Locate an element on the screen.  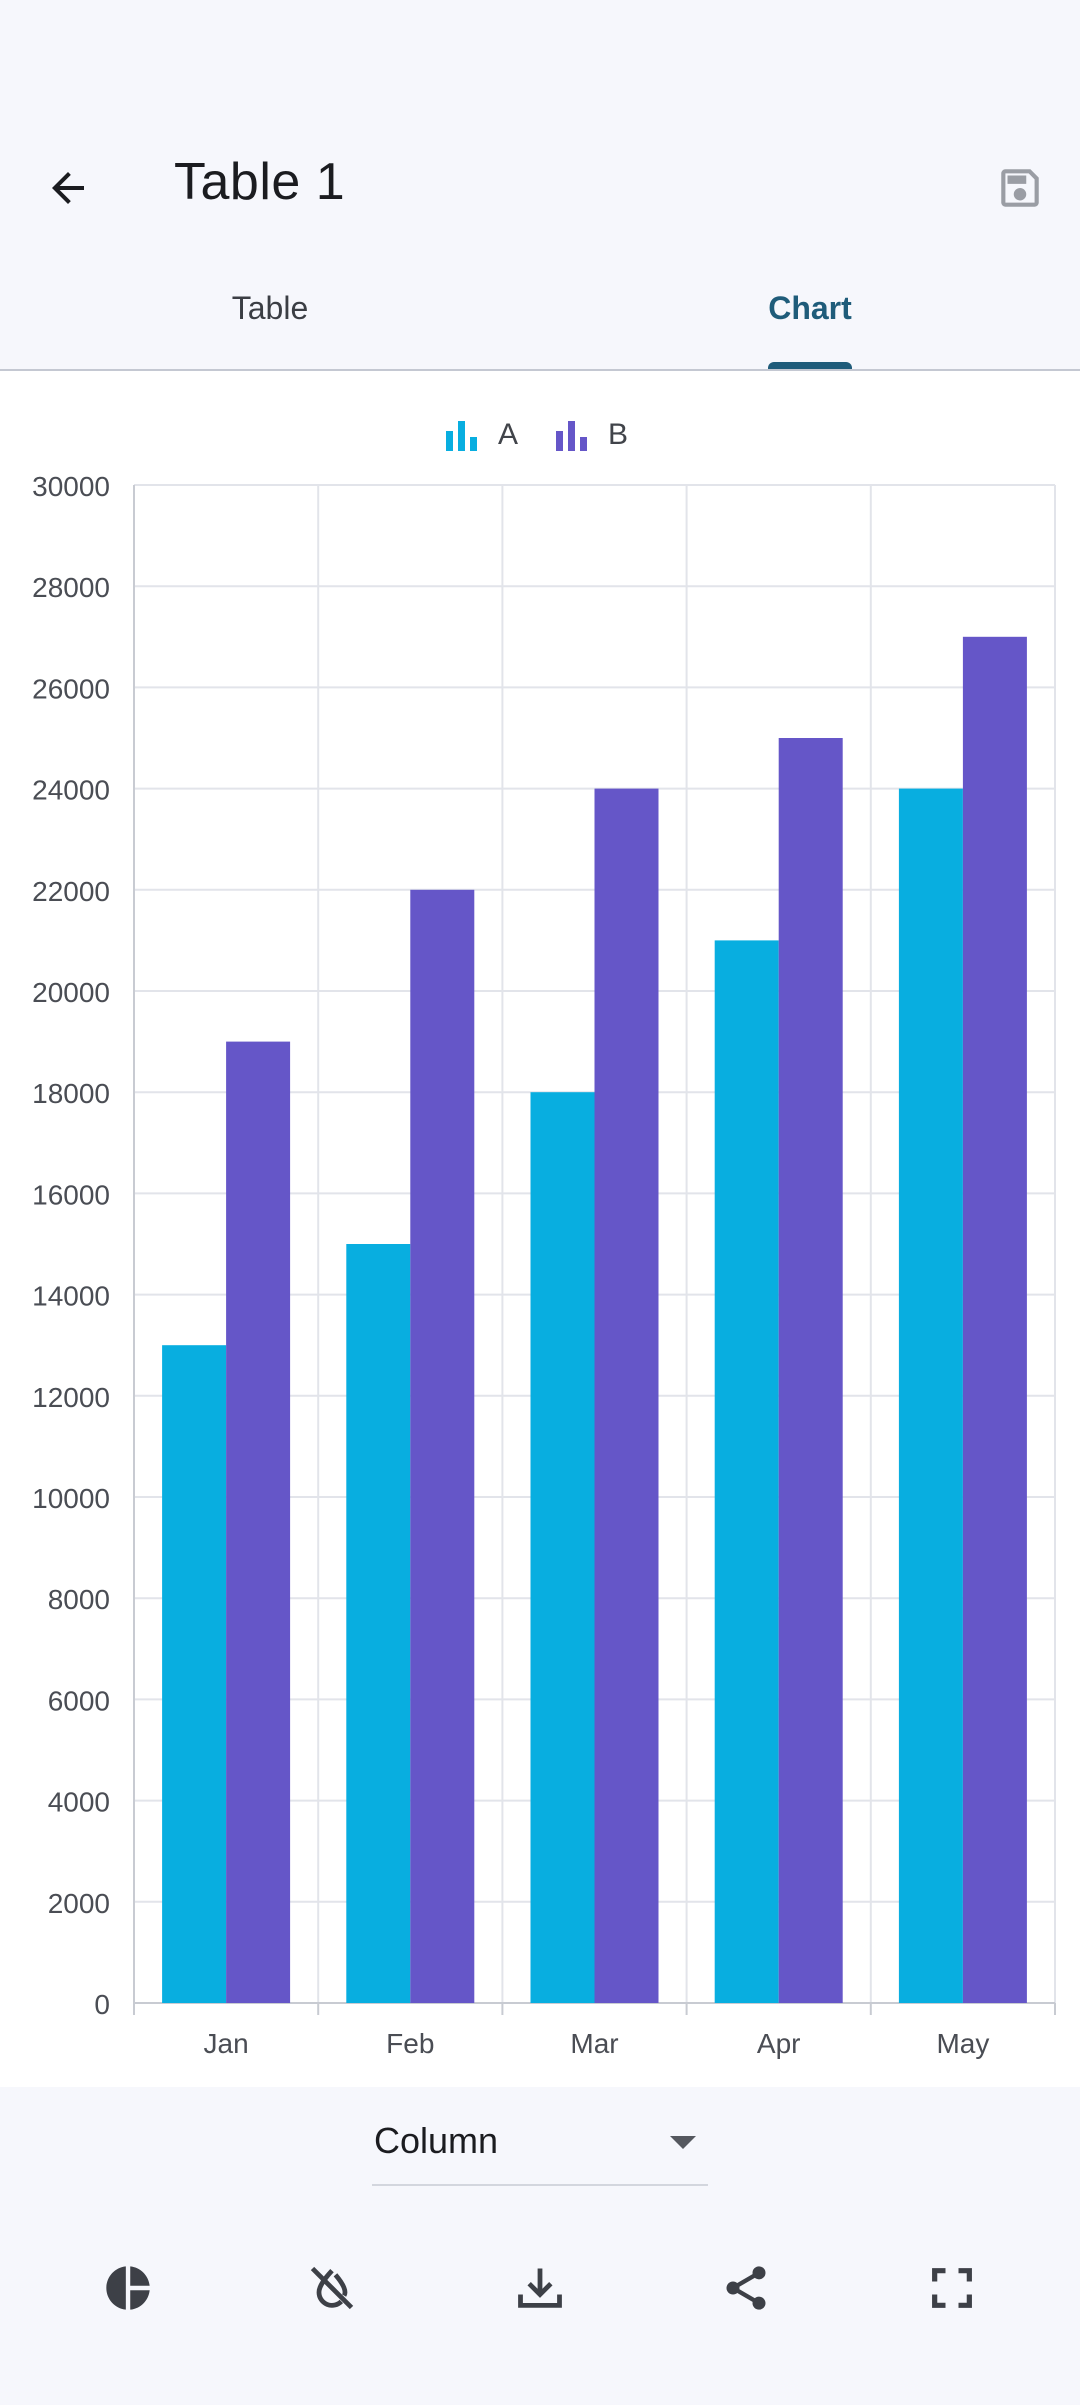
legend-label-a: A is located at coordinates (508, 434).